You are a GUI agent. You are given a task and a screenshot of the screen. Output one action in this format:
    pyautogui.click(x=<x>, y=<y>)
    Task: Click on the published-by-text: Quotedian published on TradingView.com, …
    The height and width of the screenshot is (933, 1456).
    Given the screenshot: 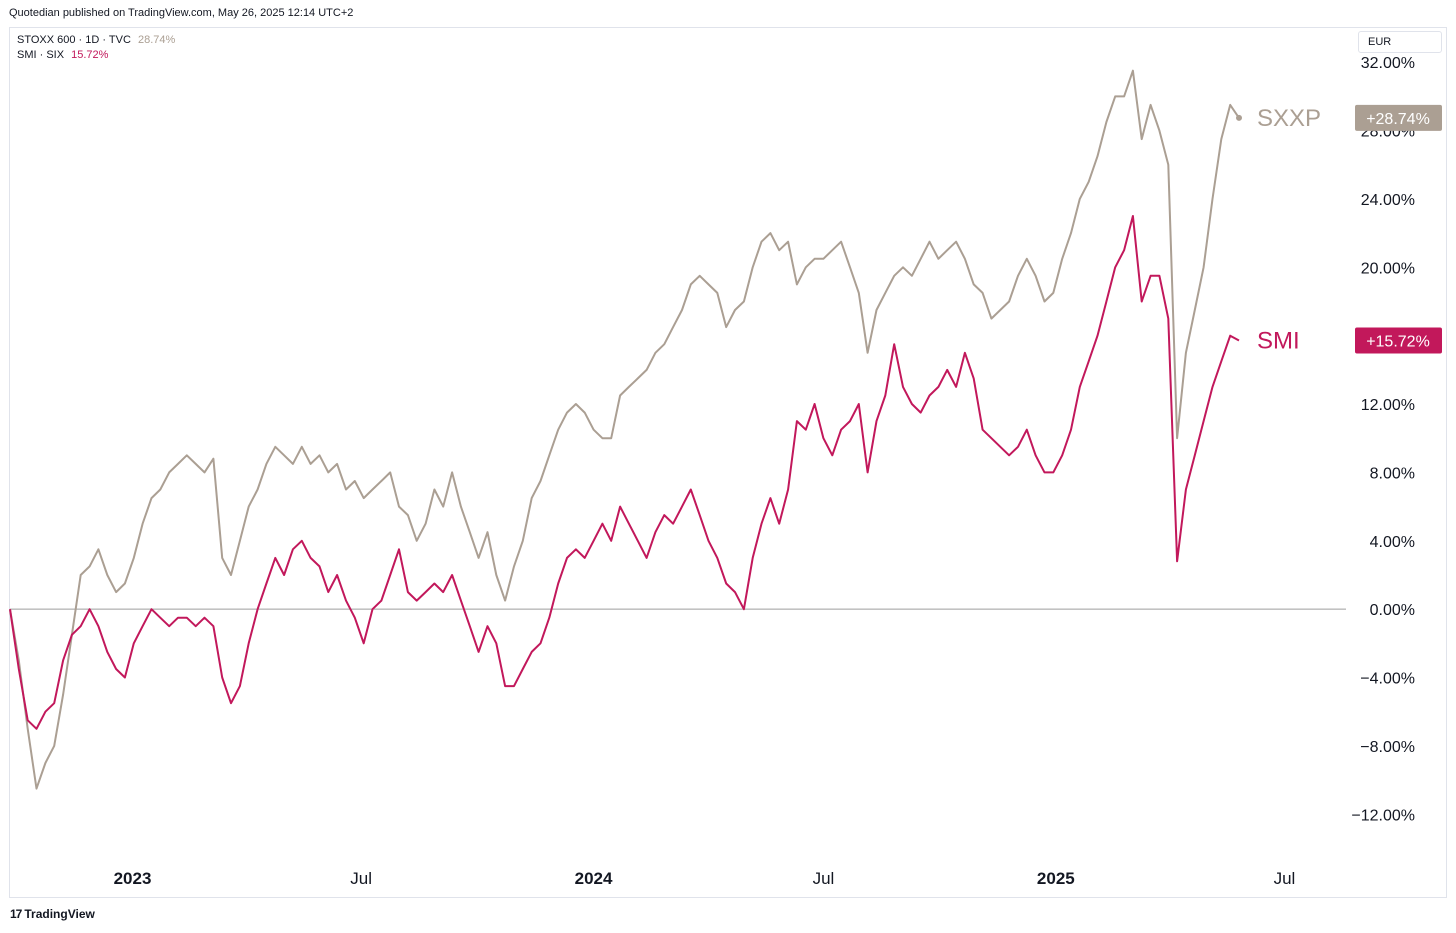 What is the action you would take?
    pyautogui.click(x=181, y=13)
    